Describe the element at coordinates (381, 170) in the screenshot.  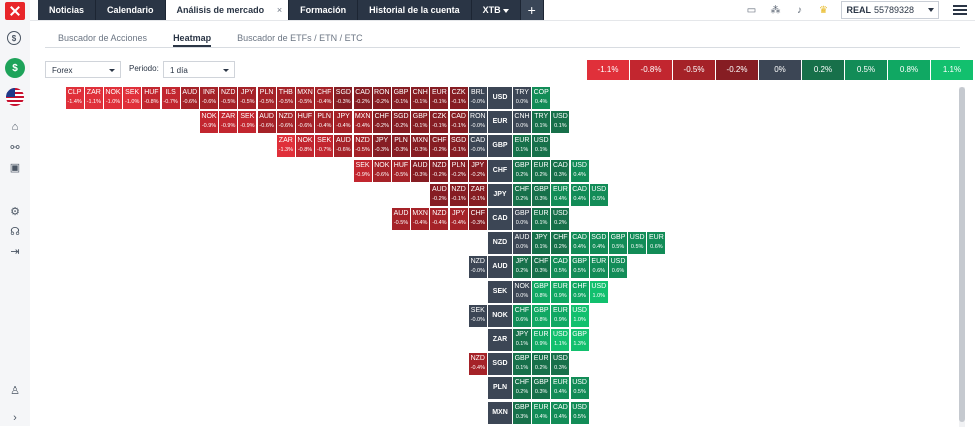
I see `heatmap-cell: NOK -0.6%` at that location.